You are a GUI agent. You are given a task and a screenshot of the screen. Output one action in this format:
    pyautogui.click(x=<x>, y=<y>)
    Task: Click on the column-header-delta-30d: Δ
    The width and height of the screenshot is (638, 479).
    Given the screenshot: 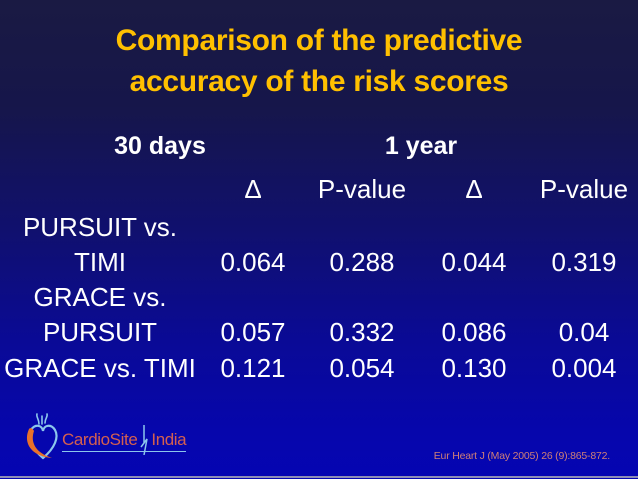 What is the action you would take?
    pyautogui.click(x=253, y=189)
    